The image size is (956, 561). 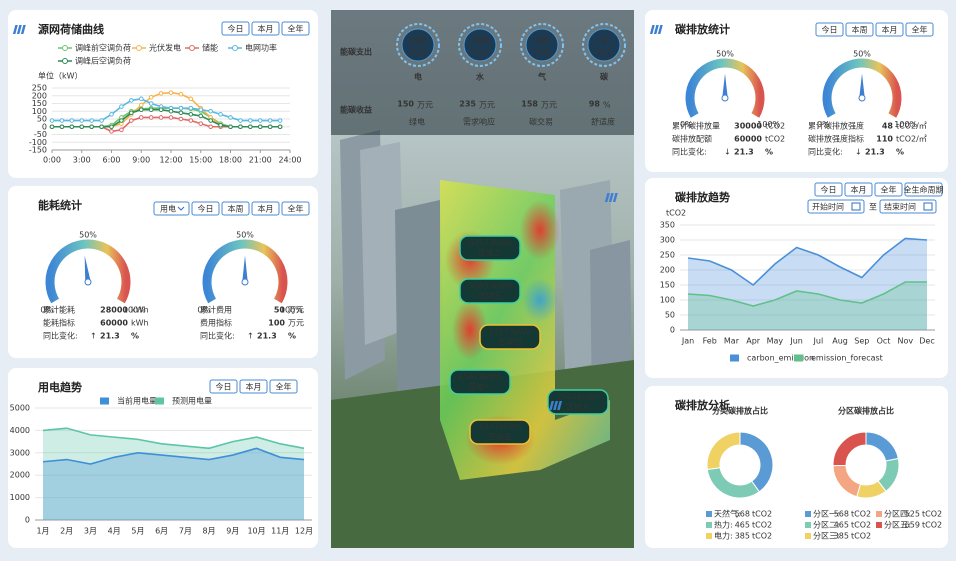 I want to click on gauge-tick: 50%, so click(x=725, y=54).